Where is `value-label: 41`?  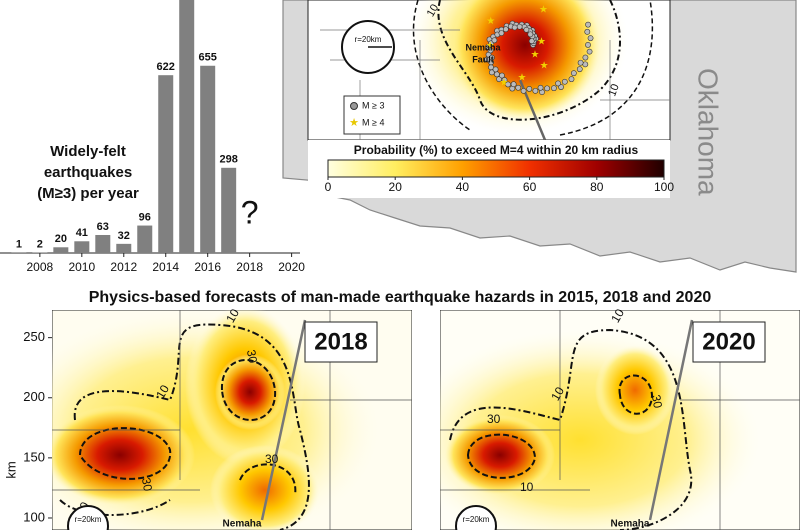 value-label: 41 is located at coordinates (82, 233).